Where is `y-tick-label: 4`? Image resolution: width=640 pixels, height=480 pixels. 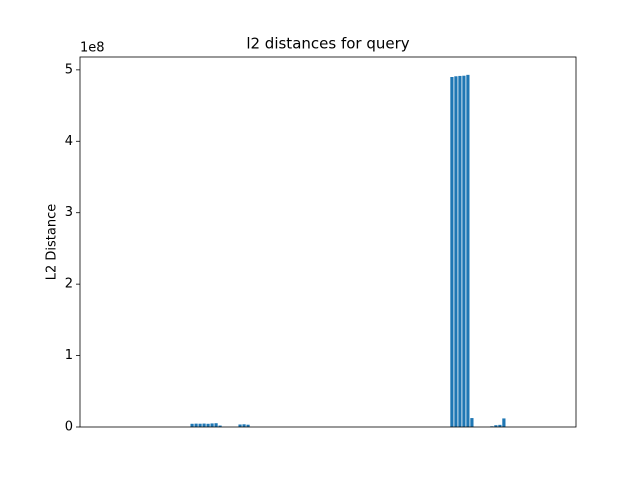 y-tick-label: 4 is located at coordinates (69, 141).